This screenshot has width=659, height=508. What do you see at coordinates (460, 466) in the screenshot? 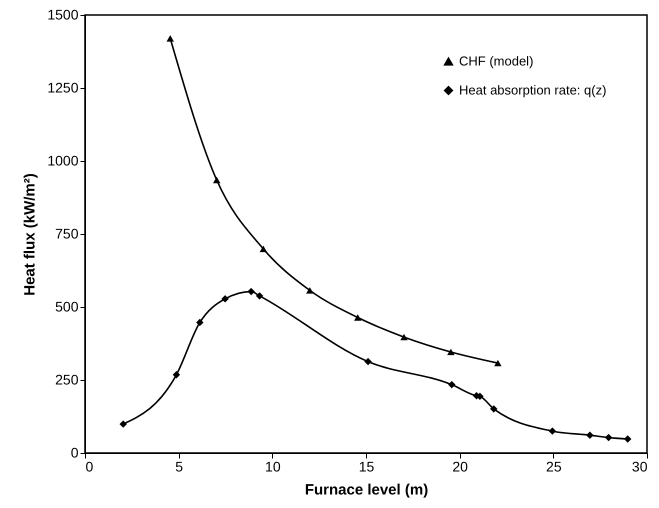
I see `x-tick-label: 20` at bounding box center [460, 466].